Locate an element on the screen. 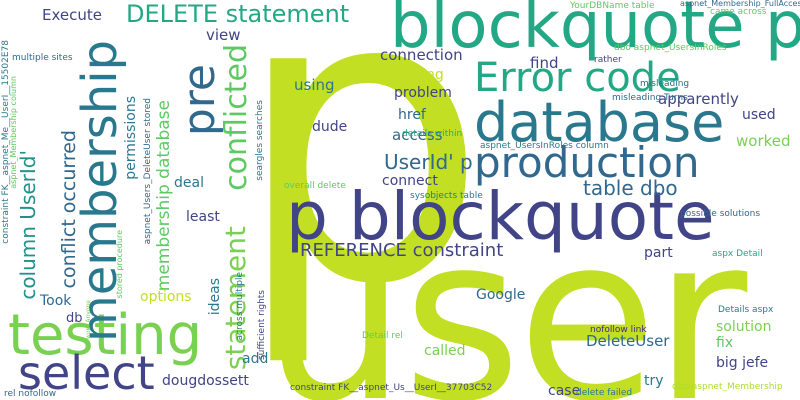 This screenshot has width=800, height=400. cloud-word: possible solutions is located at coordinates (720, 214).